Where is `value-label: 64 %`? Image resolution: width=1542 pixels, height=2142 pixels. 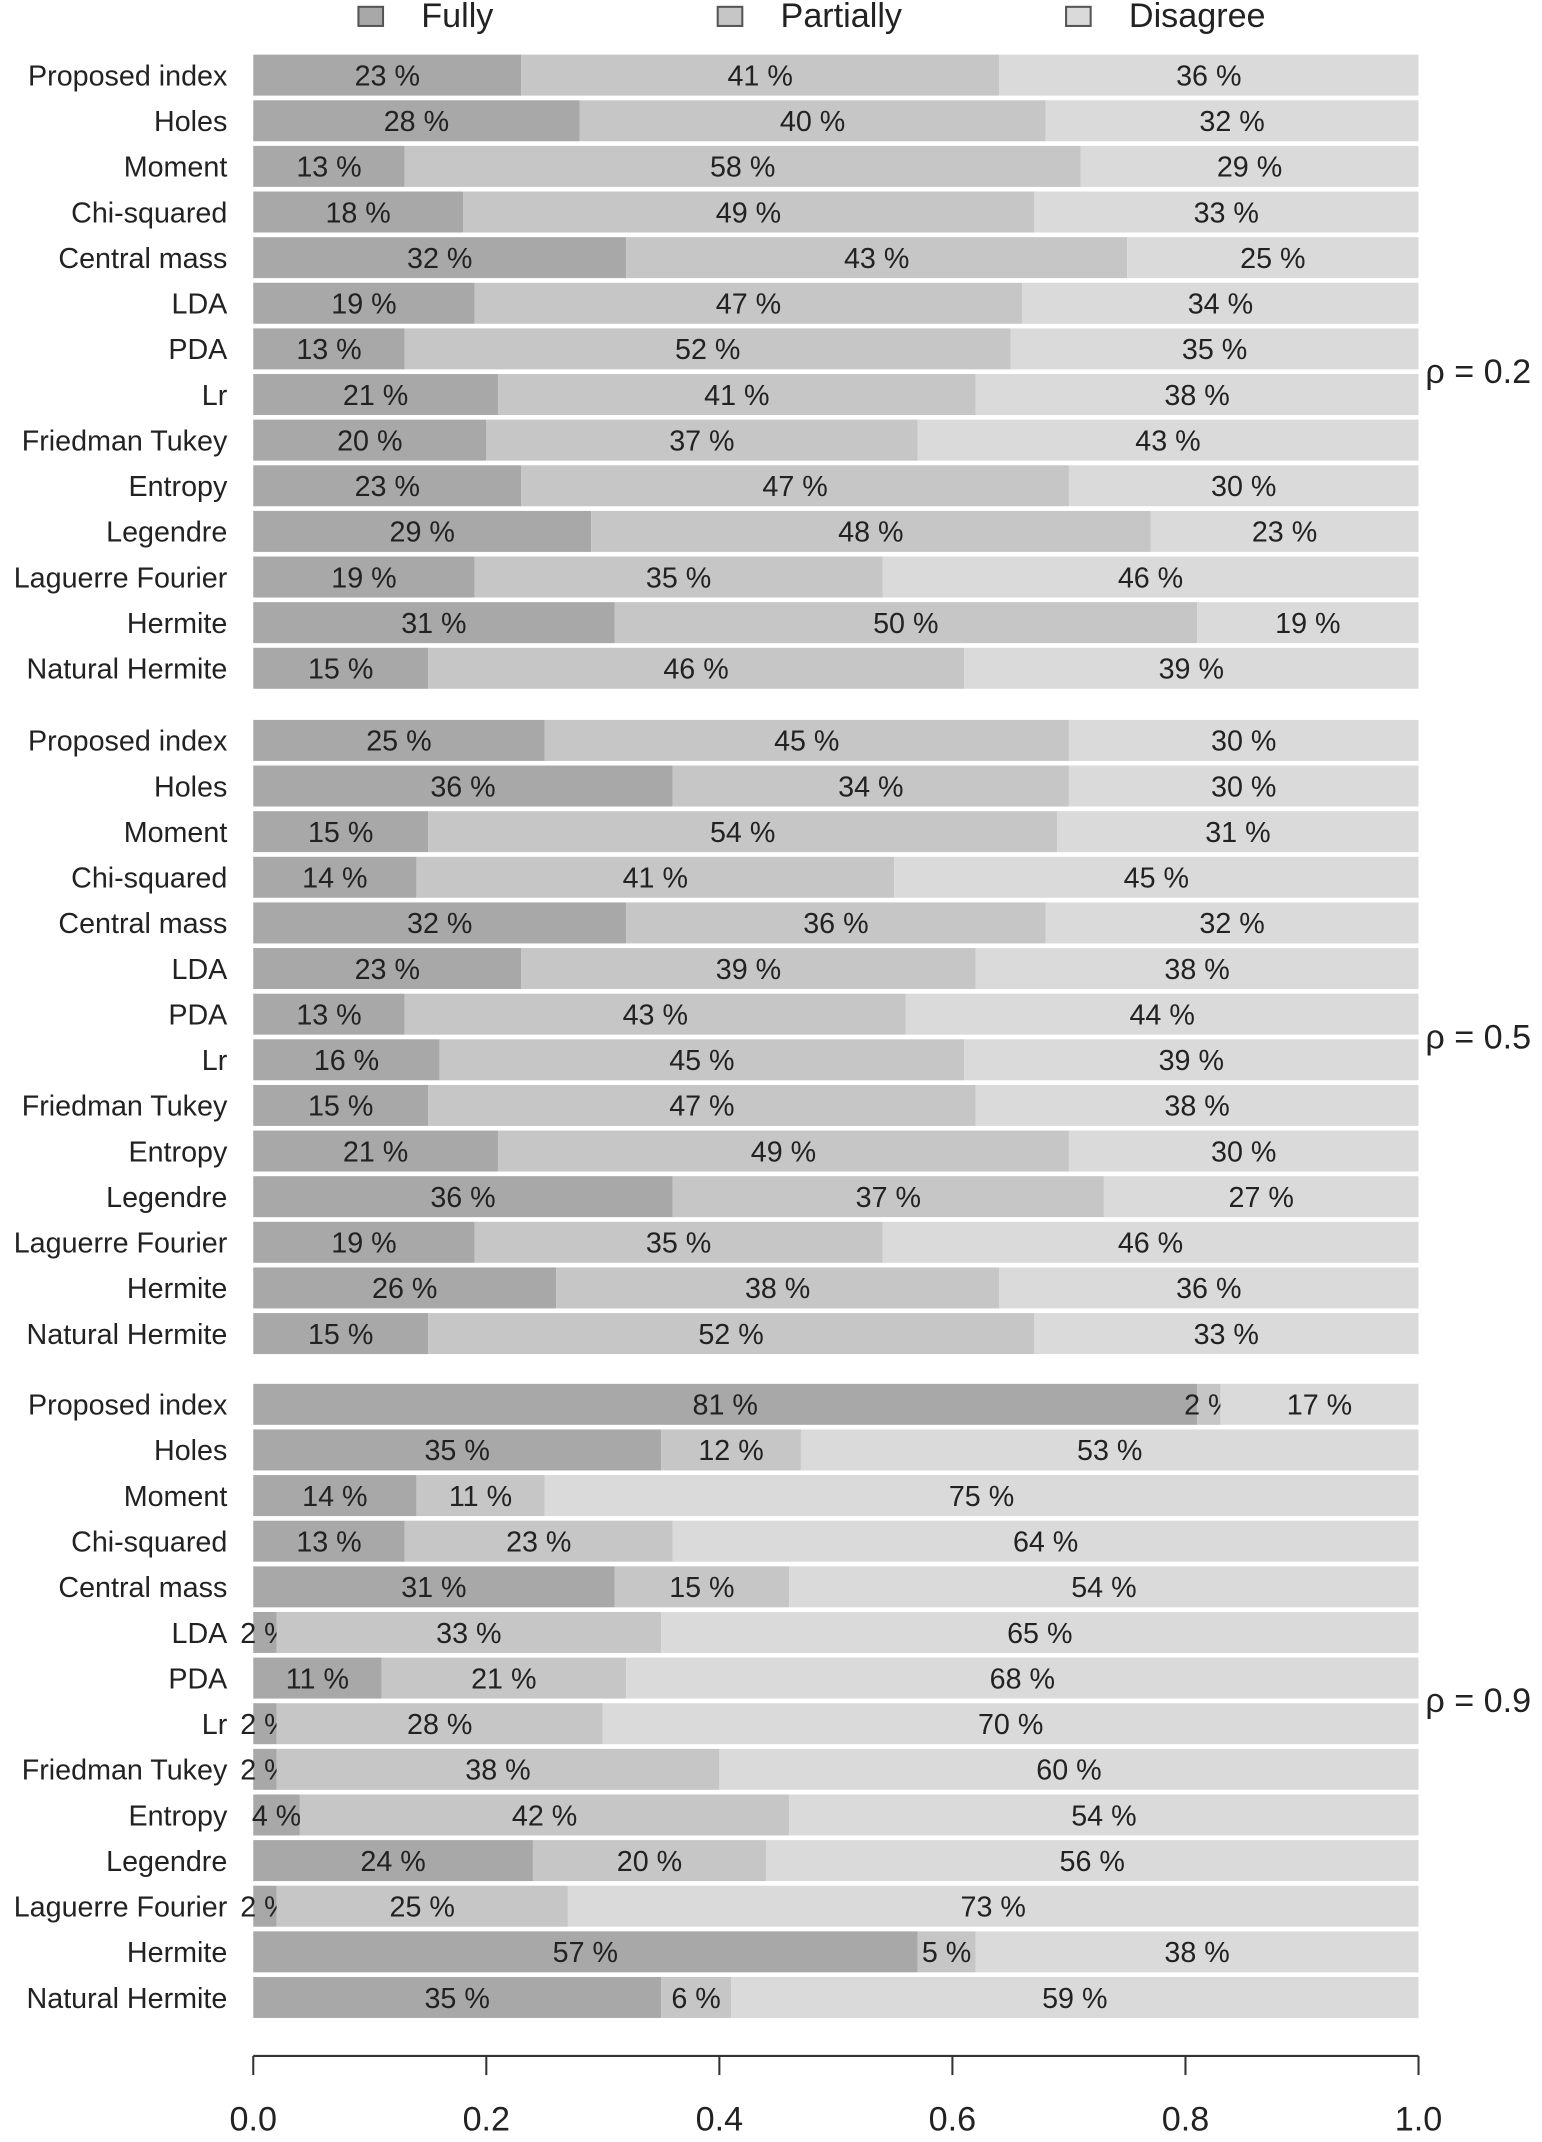
value-label: 64 % is located at coordinates (1045, 1543).